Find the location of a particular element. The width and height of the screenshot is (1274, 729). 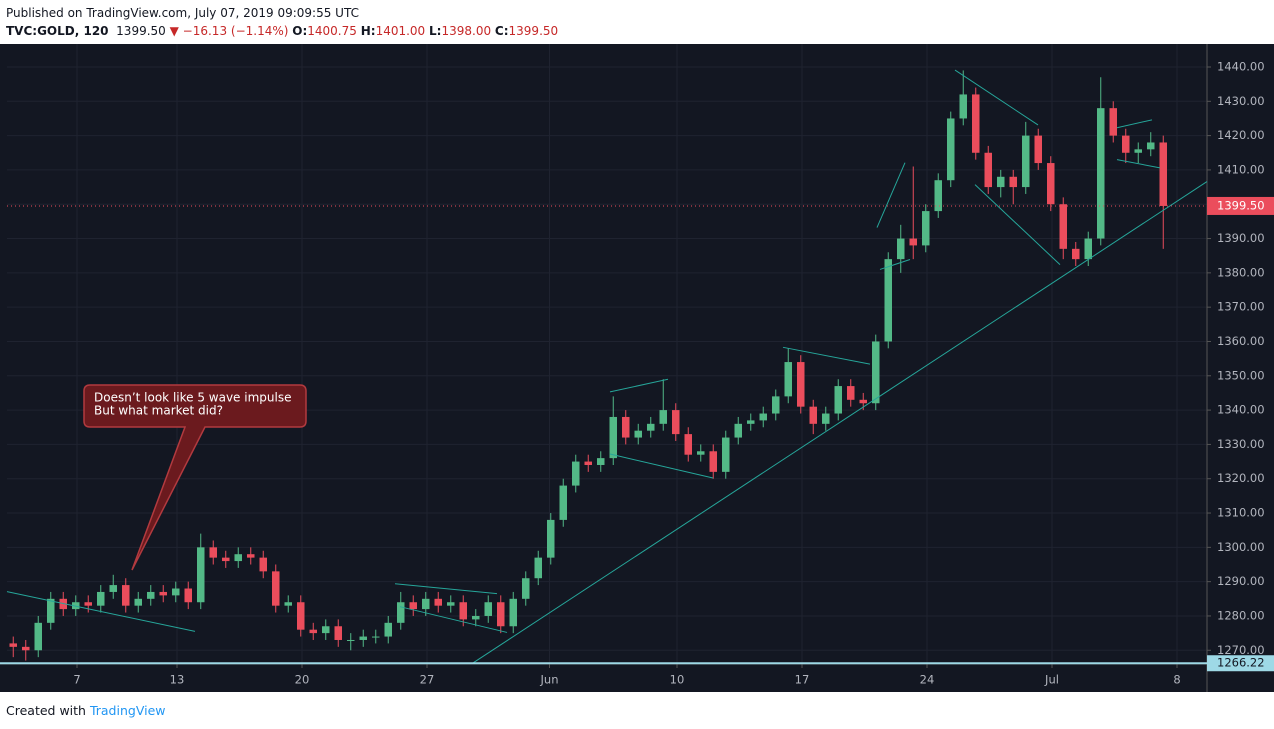

change: ▼ −16.13 (−1.14%) is located at coordinates (229, 31).